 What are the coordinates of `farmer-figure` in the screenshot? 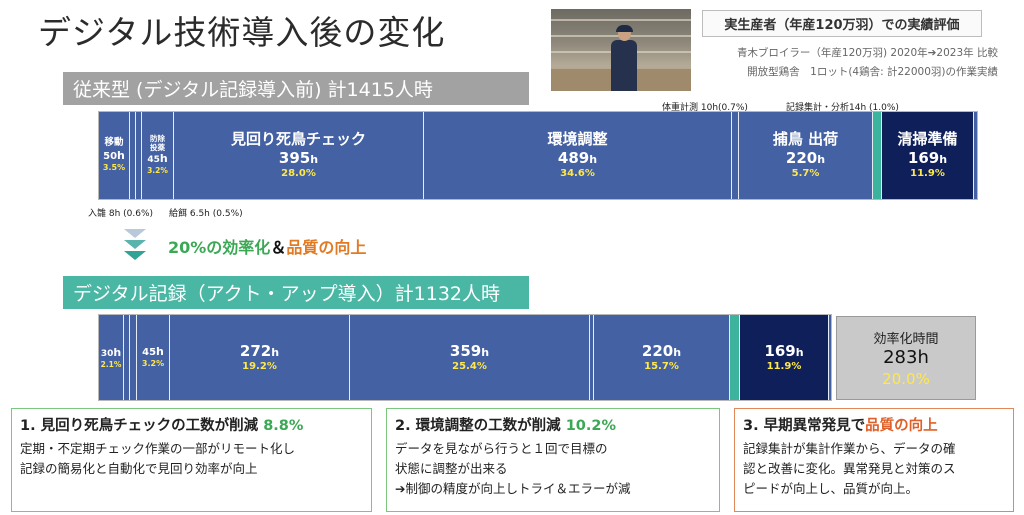 It's located at (624, 58).